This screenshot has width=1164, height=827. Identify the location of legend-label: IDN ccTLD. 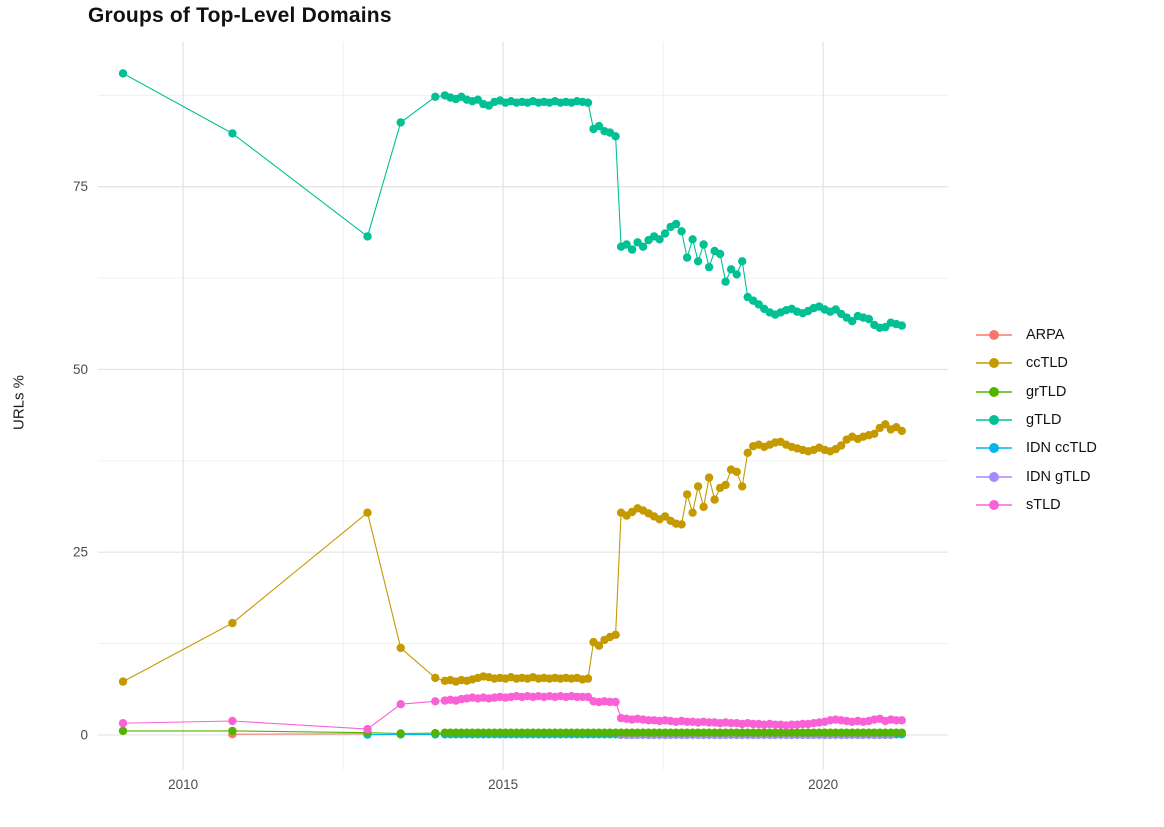
(1061, 448).